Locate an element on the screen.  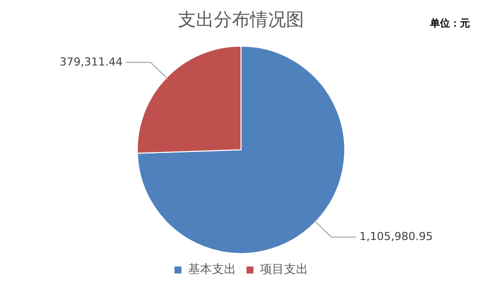
text: 单位：元 is located at coordinates (449, 24).